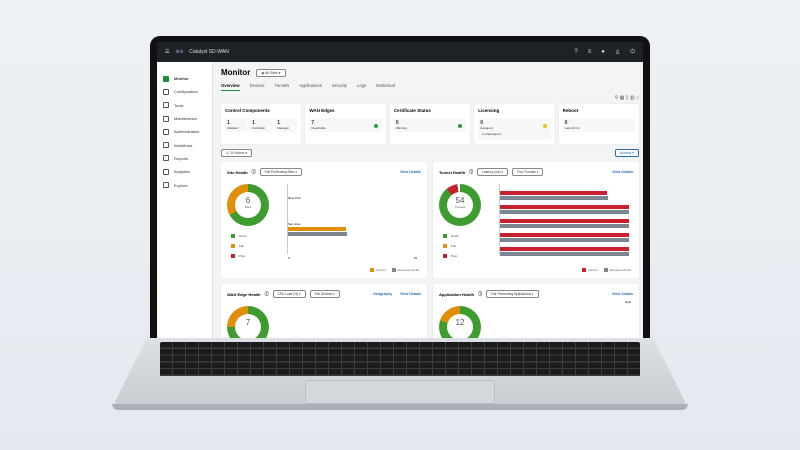 Image resolution: width=800 pixels, height=450 pixels. I want to click on workflows-icon, so click(166, 145).